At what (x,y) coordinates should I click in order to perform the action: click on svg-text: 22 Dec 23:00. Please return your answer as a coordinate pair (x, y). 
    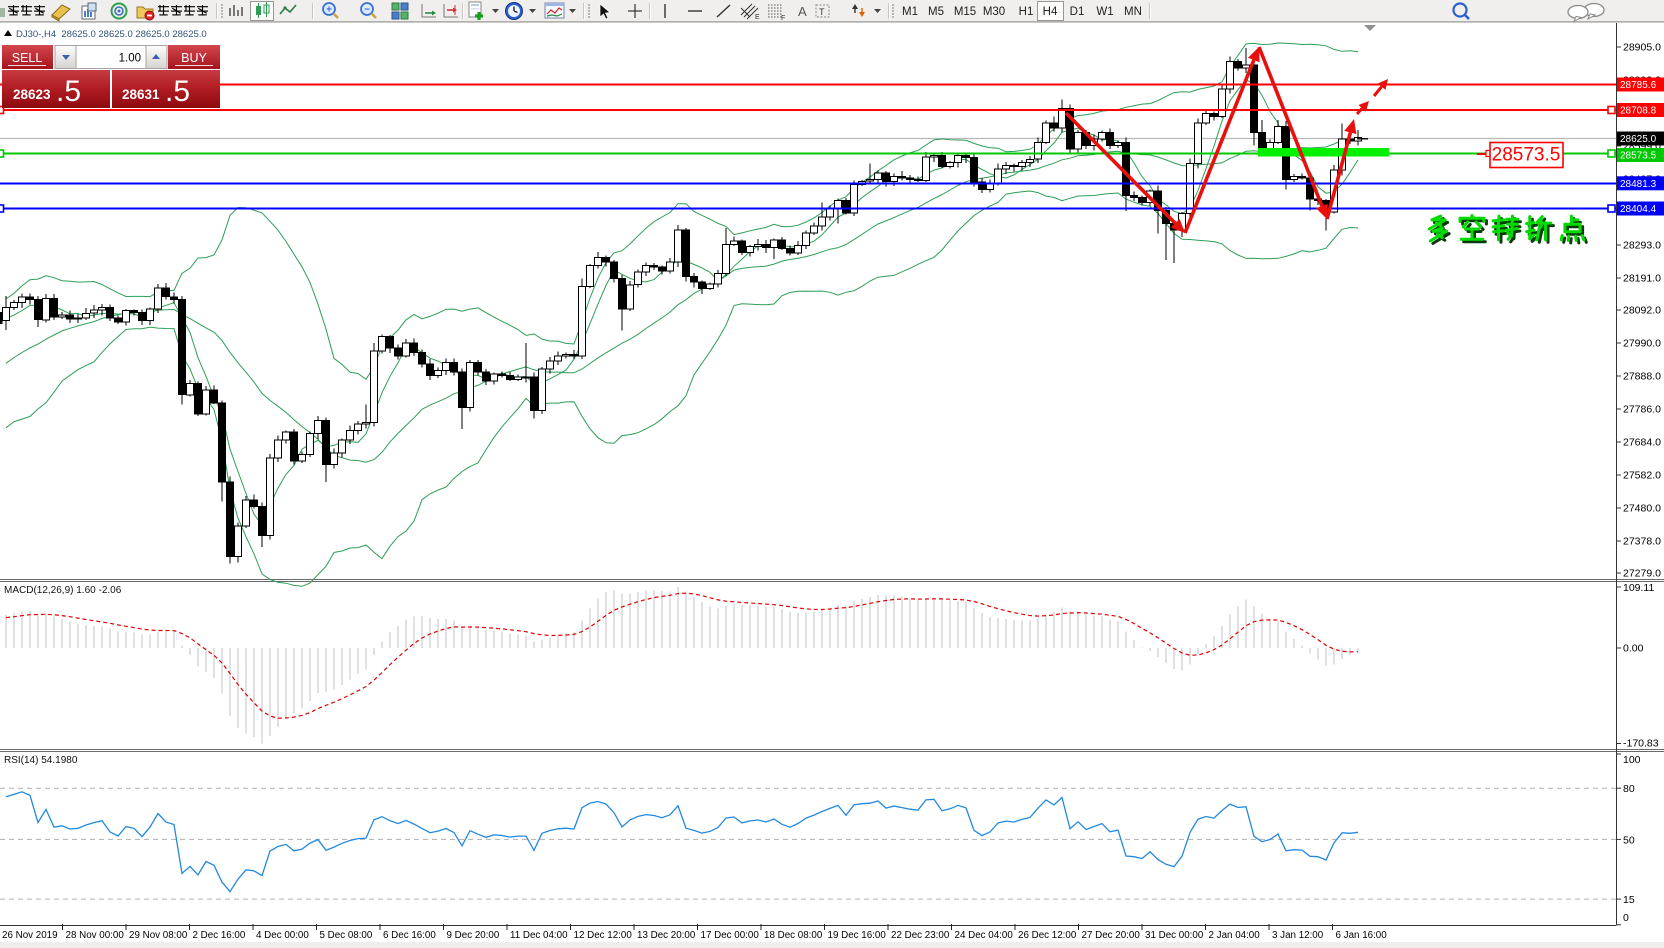
    Looking at the image, I should click on (920, 935).